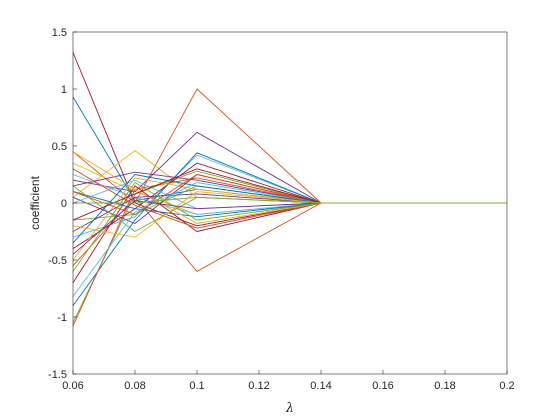 The width and height of the screenshot is (560, 420). I want to click on y-tick-label: 1.5, so click(59, 33).